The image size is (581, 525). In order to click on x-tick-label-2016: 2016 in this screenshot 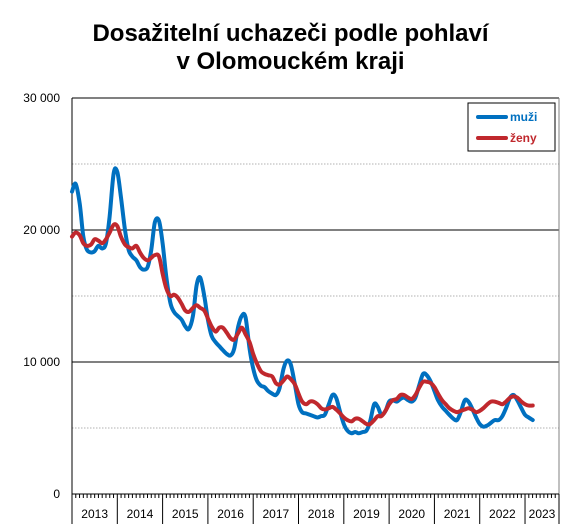, I will do `click(230, 514)`.